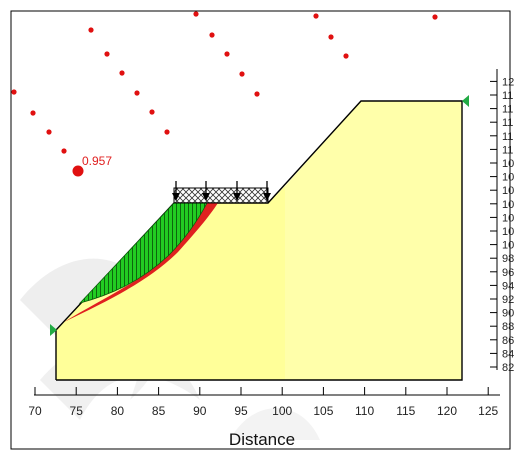 This screenshot has width=521, height=456. I want to click on surcharge-load-block, so click(221, 195).